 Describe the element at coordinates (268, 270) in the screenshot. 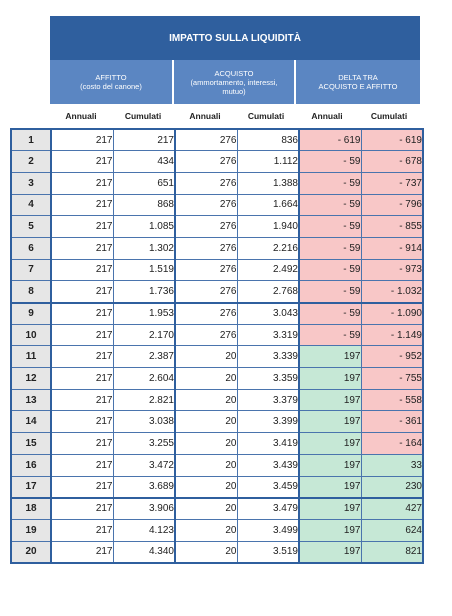

I see `acquisto-cumulati-cell: 2.492` at that location.